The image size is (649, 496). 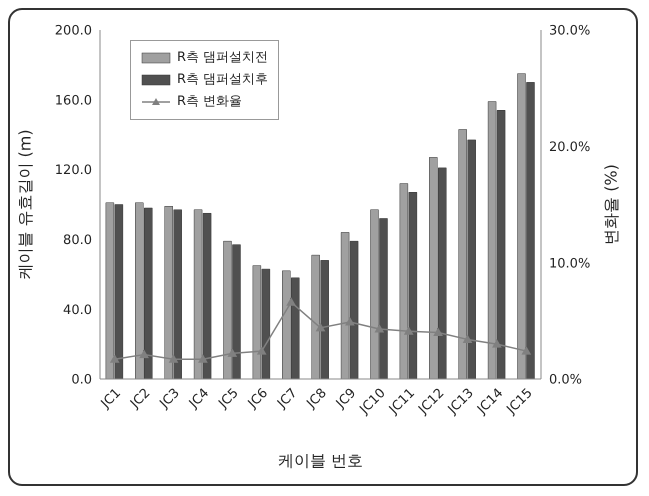 What do you see at coordinates (73, 170) in the screenshot?
I see `y-tick-label: 120.0` at bounding box center [73, 170].